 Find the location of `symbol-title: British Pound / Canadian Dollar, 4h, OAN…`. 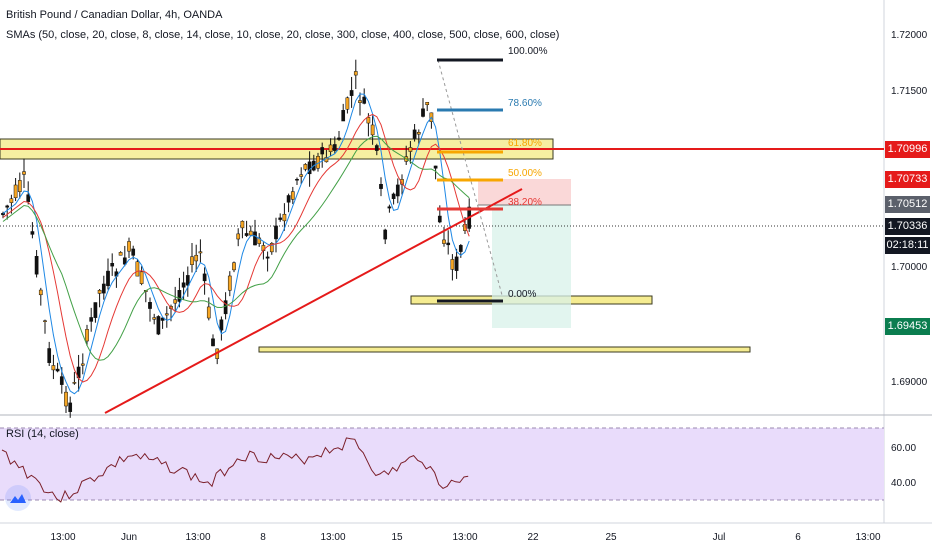

symbol-title: British Pound / Canadian Dollar, 4h, OAN… is located at coordinates (114, 15).